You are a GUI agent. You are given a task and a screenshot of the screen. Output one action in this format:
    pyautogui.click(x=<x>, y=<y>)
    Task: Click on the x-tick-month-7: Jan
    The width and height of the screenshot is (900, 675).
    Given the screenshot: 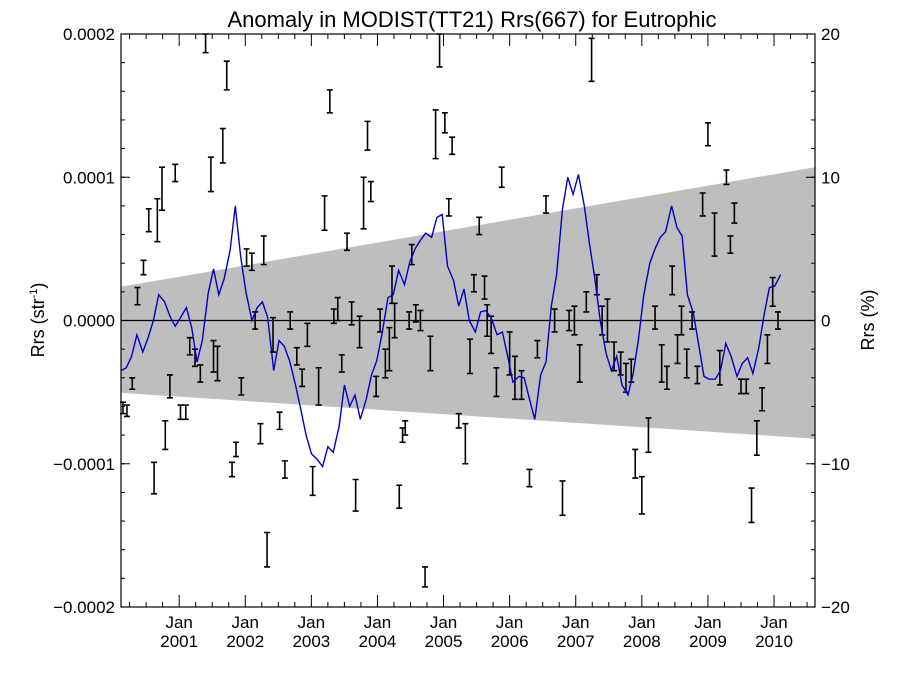 What is the action you would take?
    pyautogui.click(x=641, y=622)
    